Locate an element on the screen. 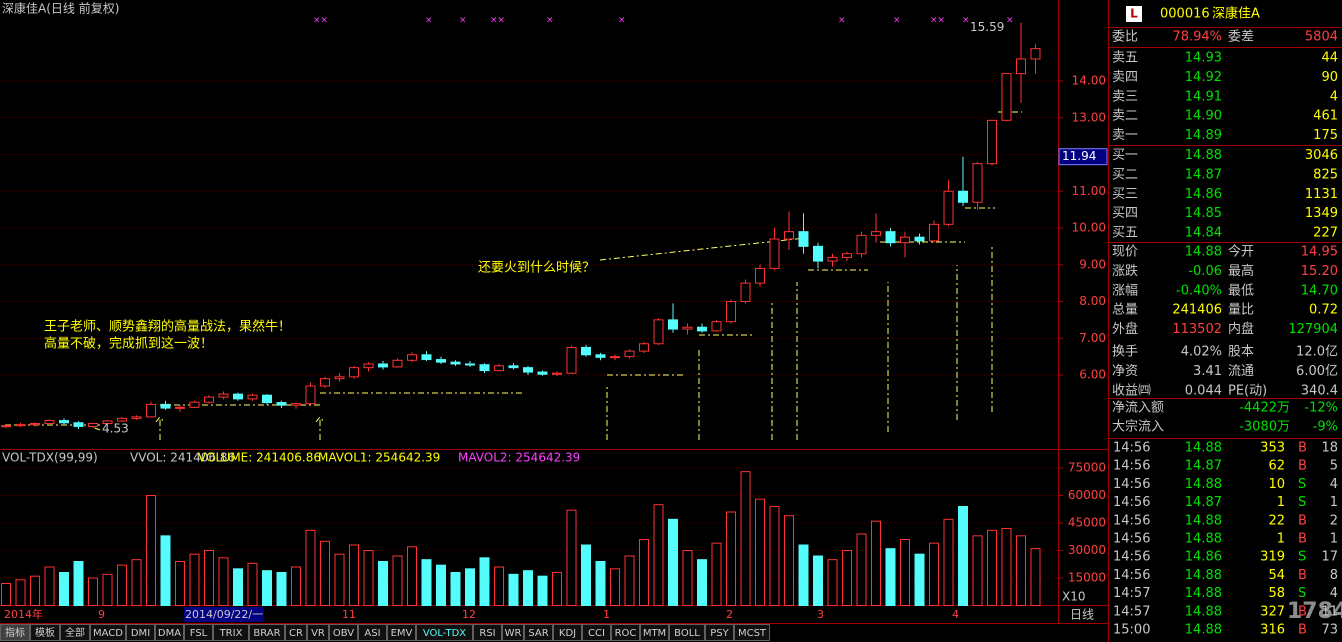 Image resolution: width=1342 pixels, height=642 pixels. tab-label: CR is located at coordinates (296, 633).